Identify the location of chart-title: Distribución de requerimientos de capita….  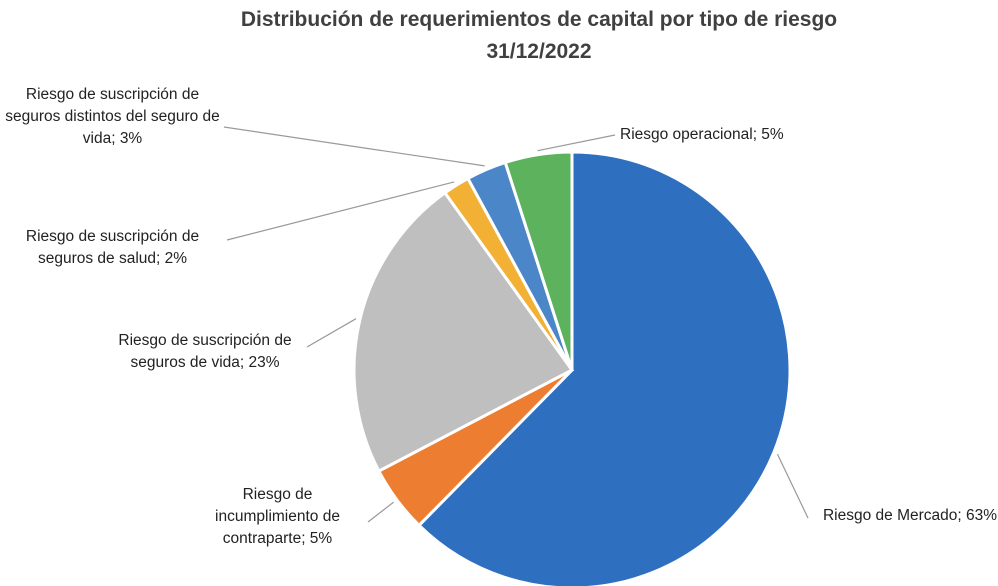
(539, 19).